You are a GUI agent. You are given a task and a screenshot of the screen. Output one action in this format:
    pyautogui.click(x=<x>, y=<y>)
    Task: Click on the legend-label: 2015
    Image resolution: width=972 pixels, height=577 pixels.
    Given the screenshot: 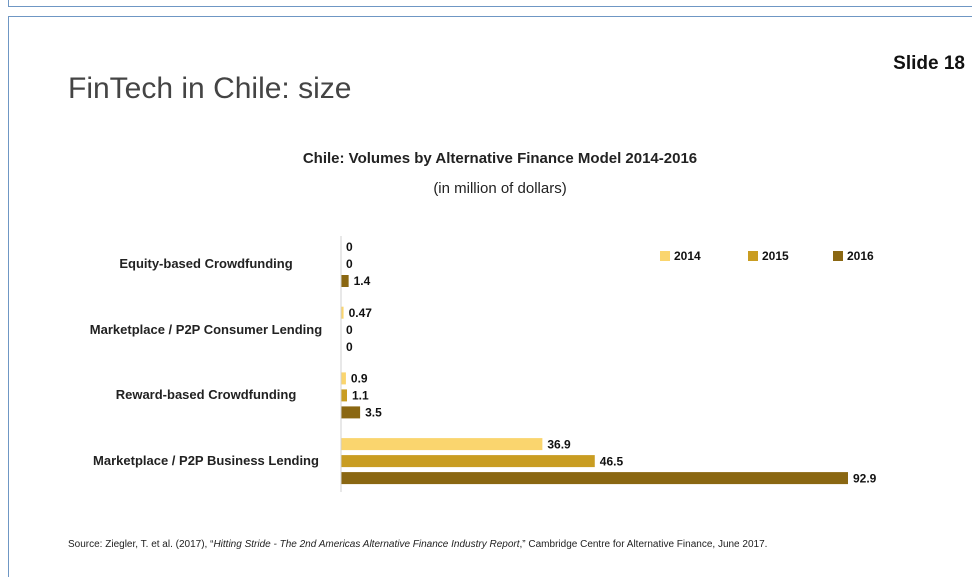 What is the action you would take?
    pyautogui.click(x=775, y=256)
    